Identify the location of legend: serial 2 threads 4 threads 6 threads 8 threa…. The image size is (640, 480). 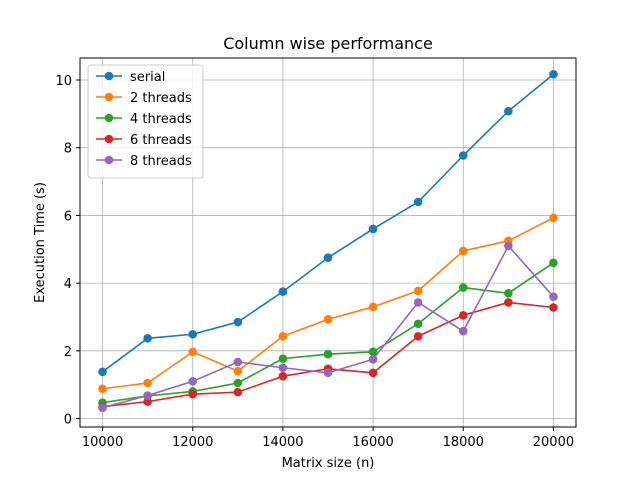
(145, 121).